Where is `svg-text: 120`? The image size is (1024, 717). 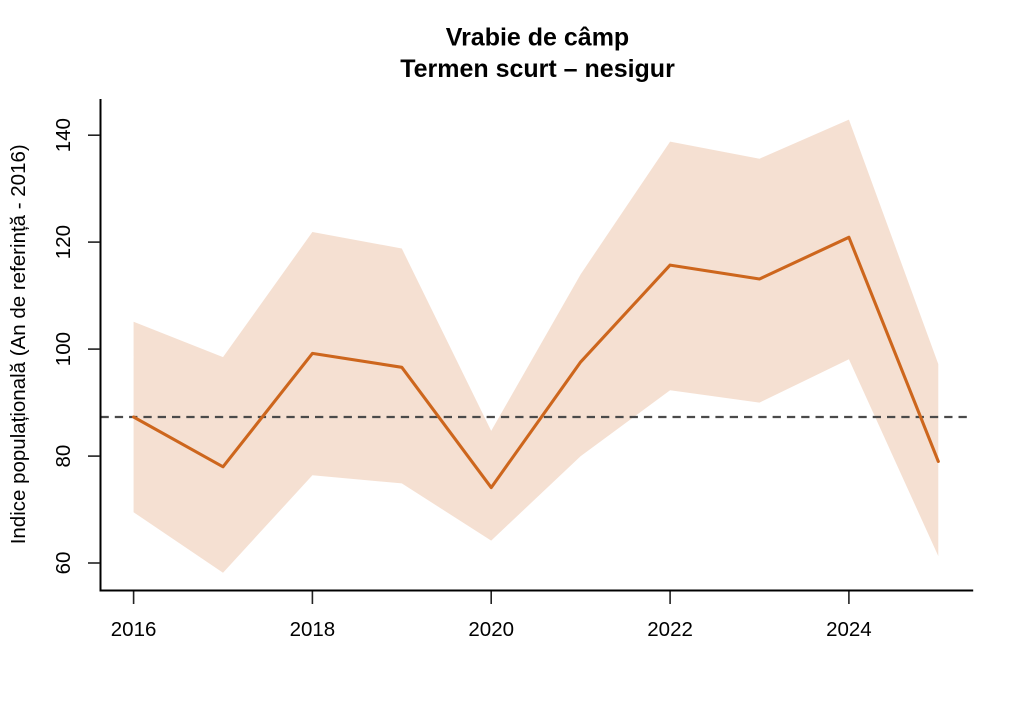 svg-text: 120 is located at coordinates (63, 242).